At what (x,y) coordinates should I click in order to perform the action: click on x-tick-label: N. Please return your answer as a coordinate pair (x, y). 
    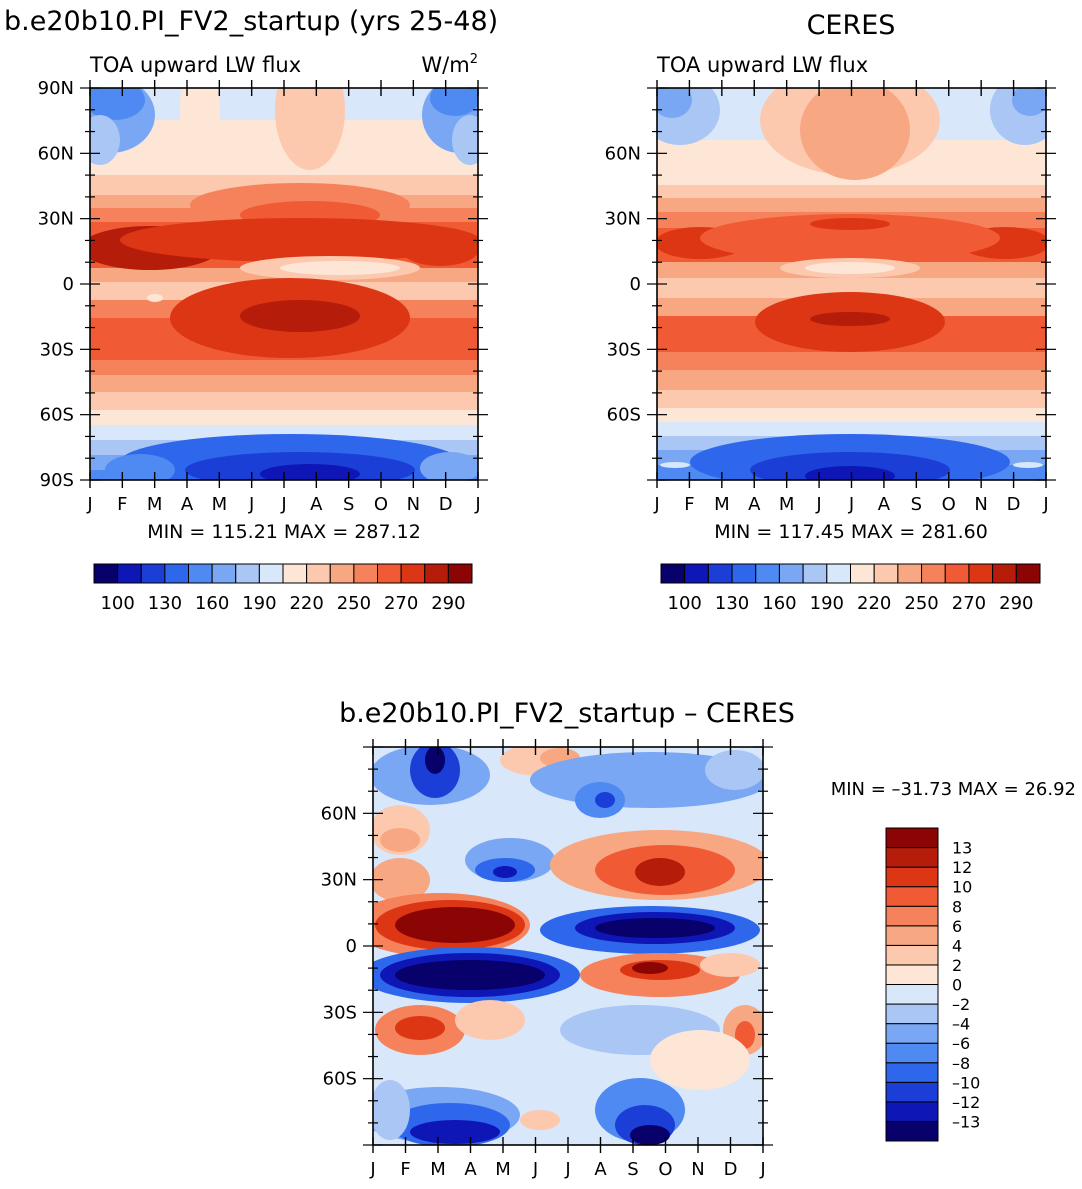
    Looking at the image, I should click on (697, 1169).